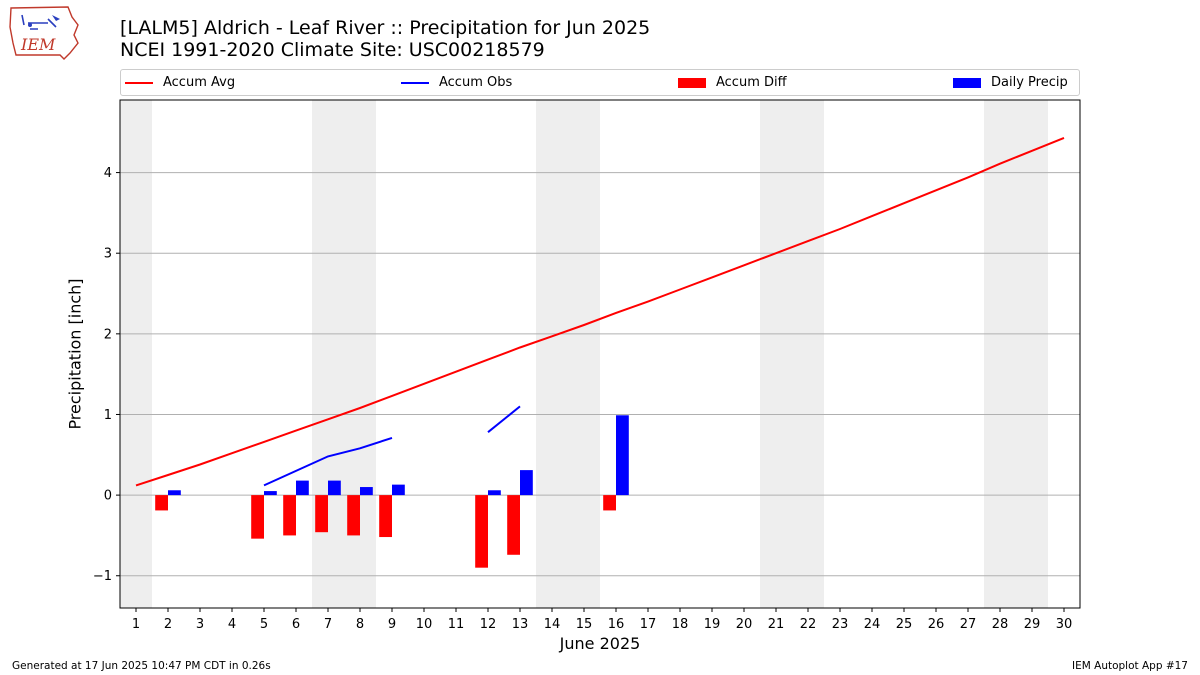  What do you see at coordinates (616, 624) in the screenshot?
I see `x-tick-label: 16` at bounding box center [616, 624].